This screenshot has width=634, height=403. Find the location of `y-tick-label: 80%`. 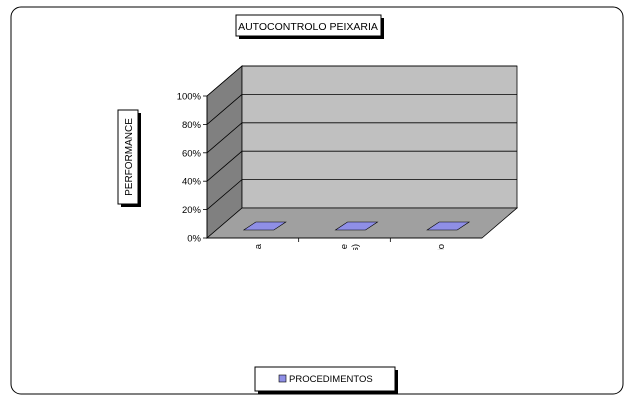

y-tick-label: 80% is located at coordinates (192, 125).